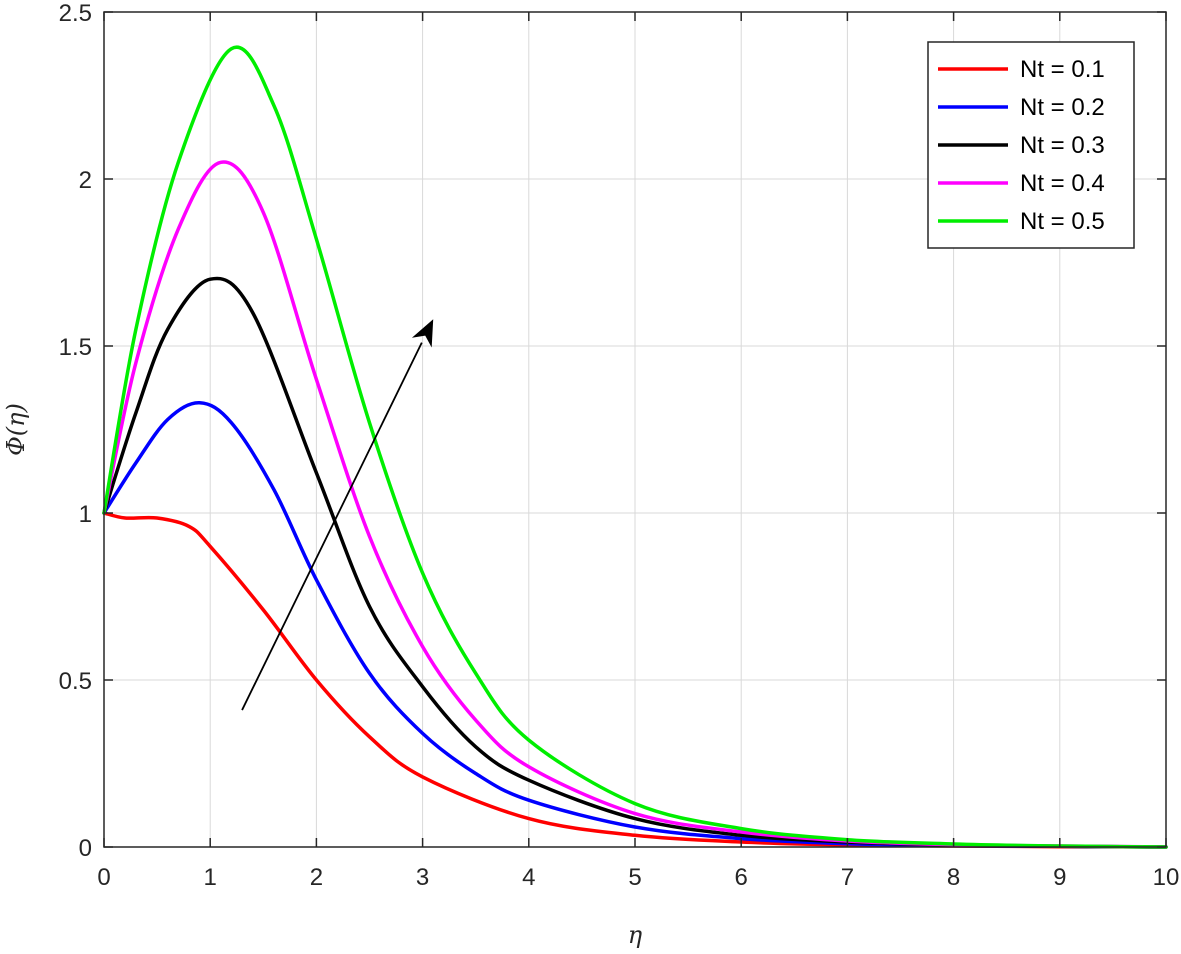 The image size is (1181, 954). I want to click on y-tick-label: 0.5, so click(75, 681).